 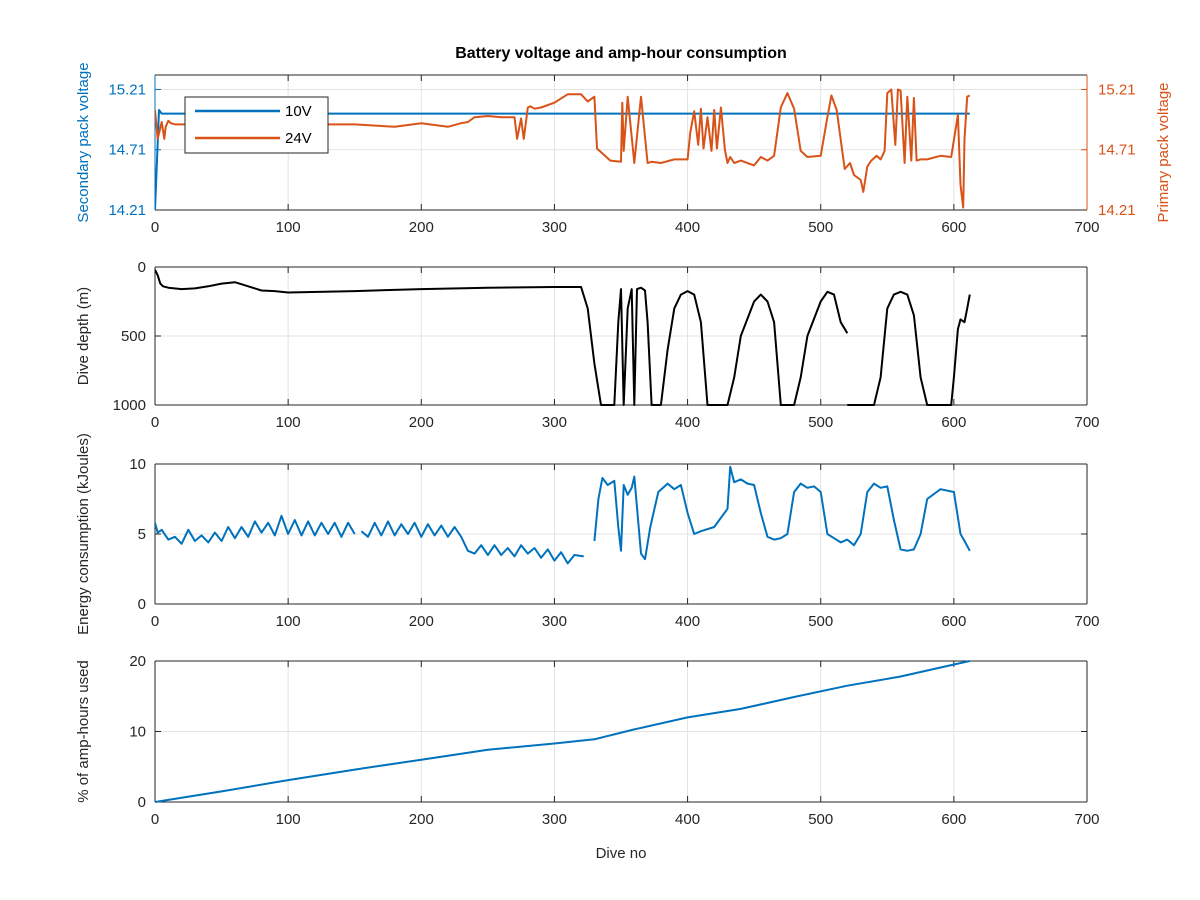 I want to click on figure-title: Battery voltage and amp-hour consumption, so click(x=621, y=53).